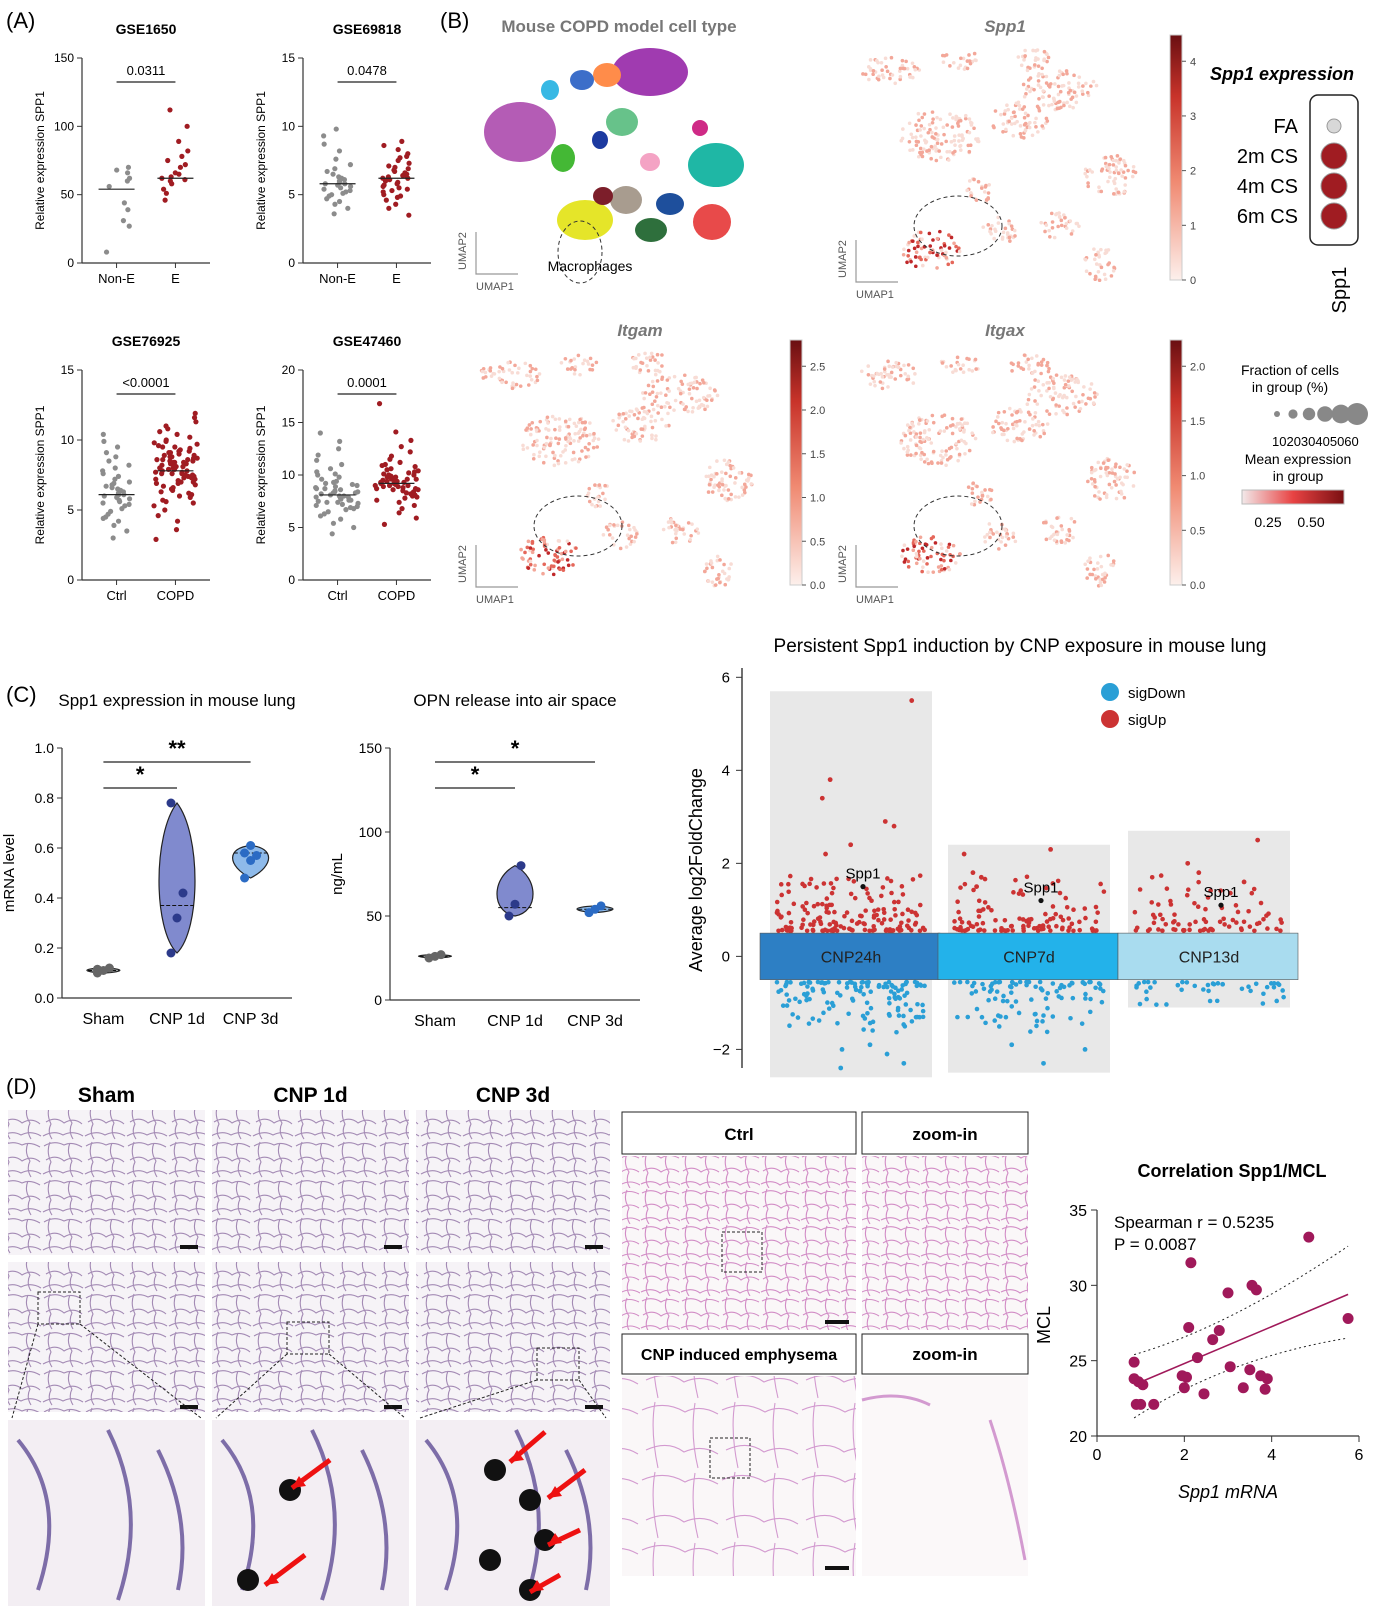 This screenshot has width=1400, height=1606. What do you see at coordinates (106, 1095) in the screenshot?
I see `histology-column-title: Sham` at bounding box center [106, 1095].